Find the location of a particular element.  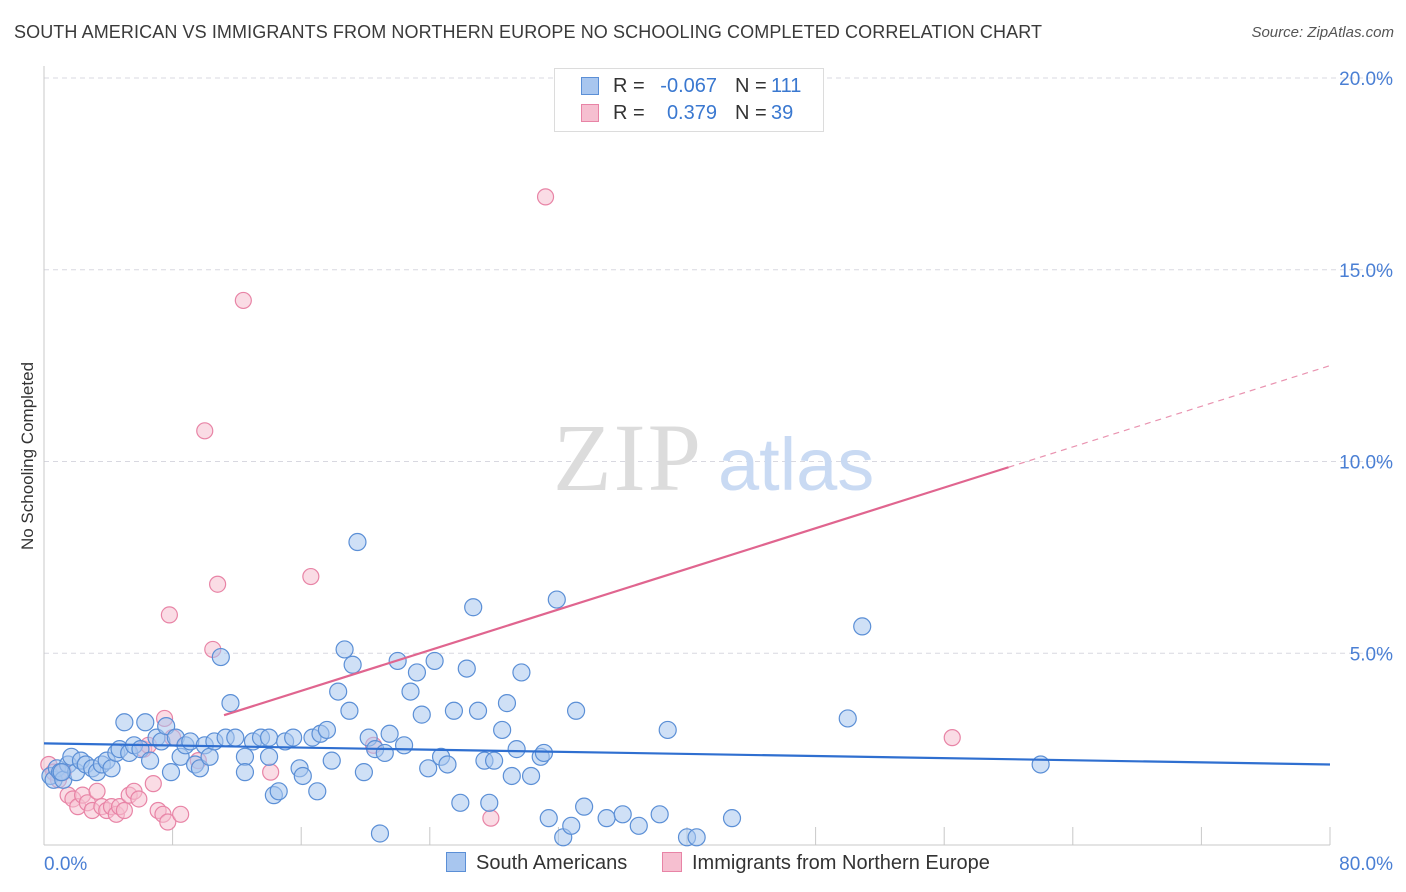

x-tick-label: 0.0% is located at coordinates (65, 864).